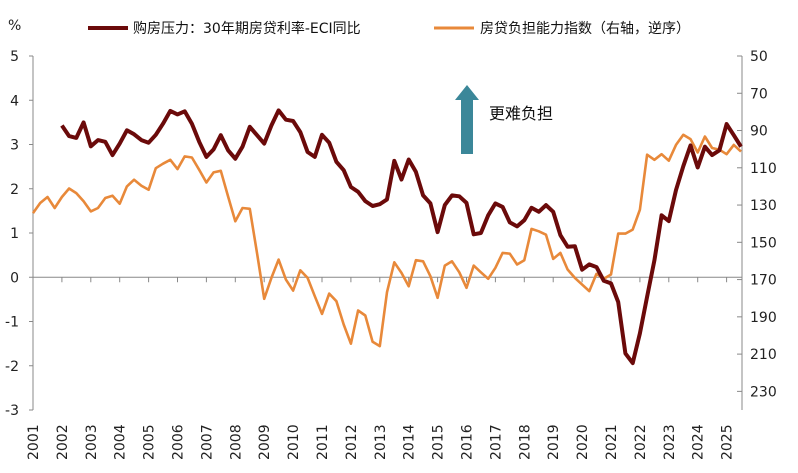 The width and height of the screenshot is (798, 473). I want to click on x-tick-label: 2016, so click(468, 442).